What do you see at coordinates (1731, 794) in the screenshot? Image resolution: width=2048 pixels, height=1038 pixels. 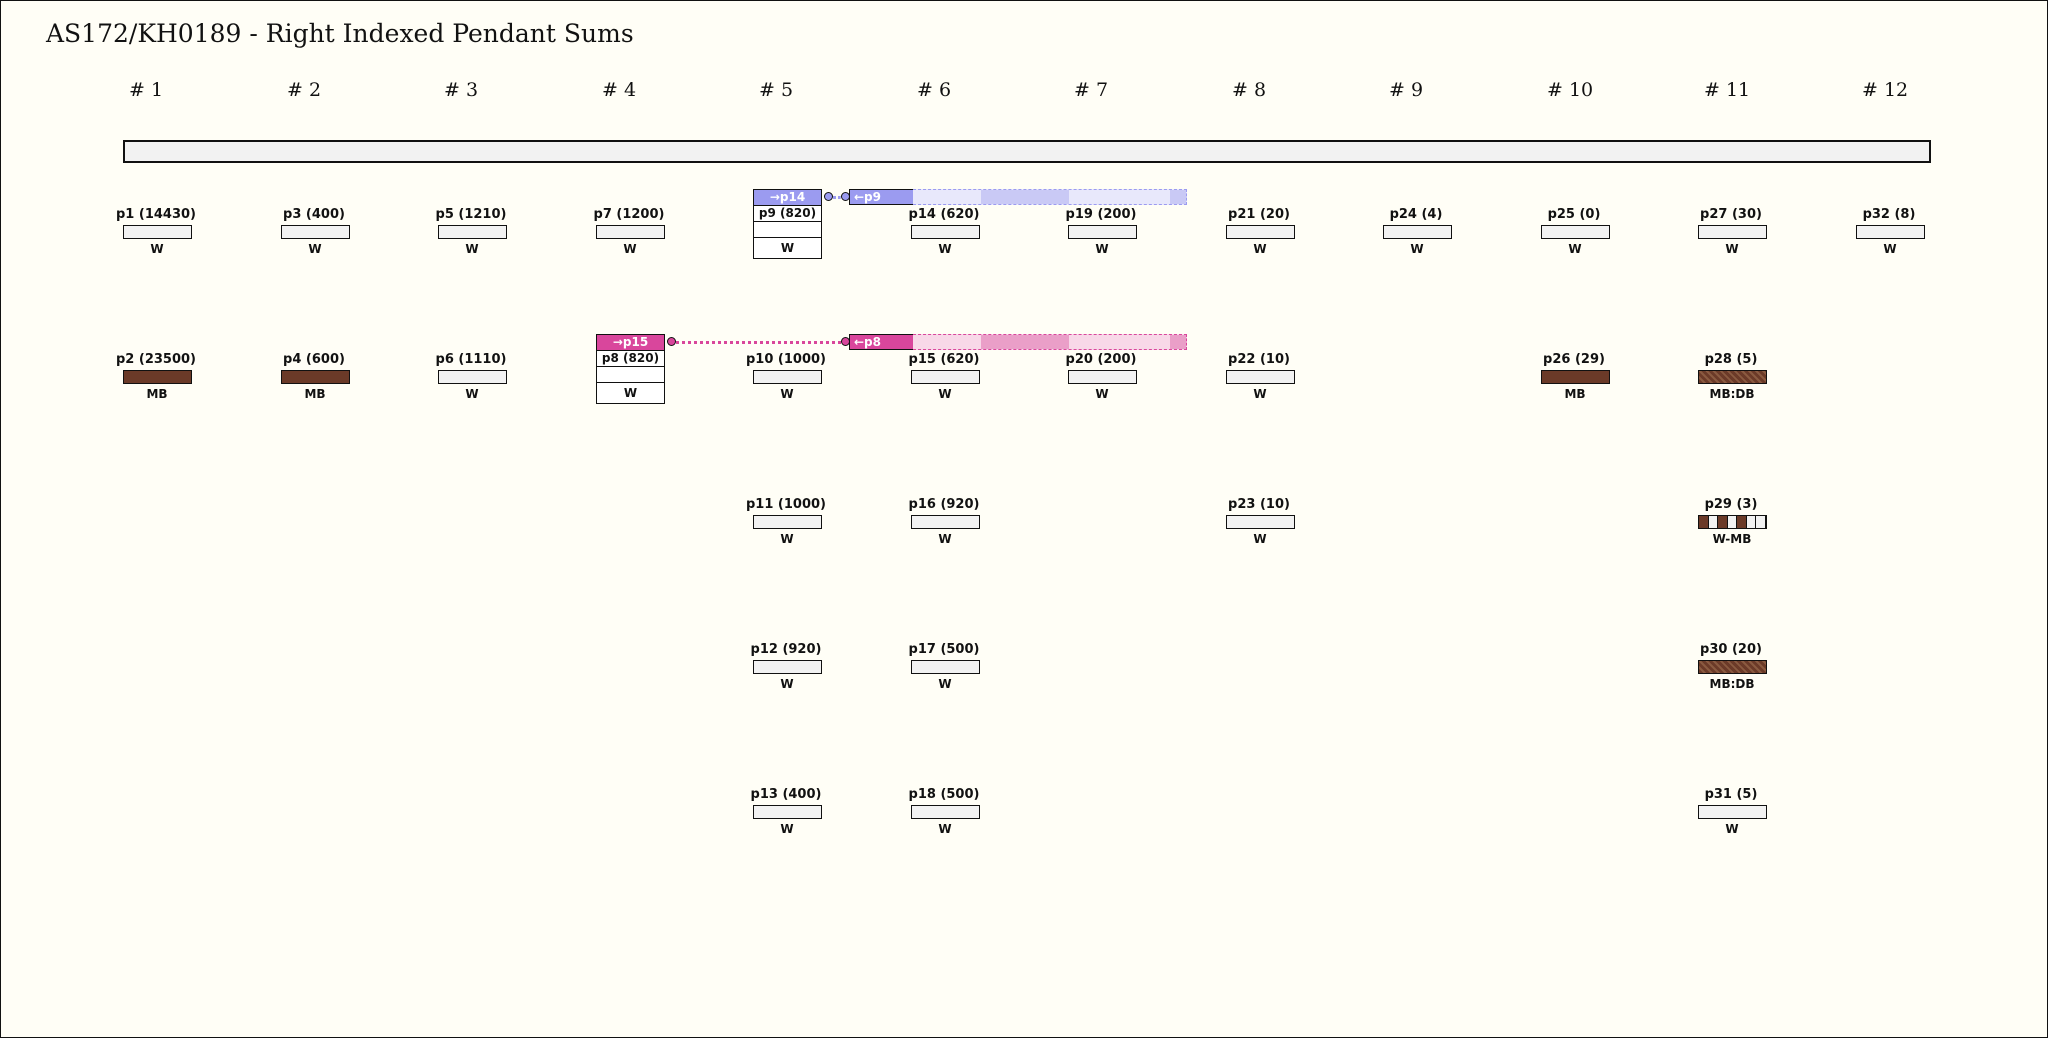 I see `pendant-label: p31 (5)` at bounding box center [1731, 794].